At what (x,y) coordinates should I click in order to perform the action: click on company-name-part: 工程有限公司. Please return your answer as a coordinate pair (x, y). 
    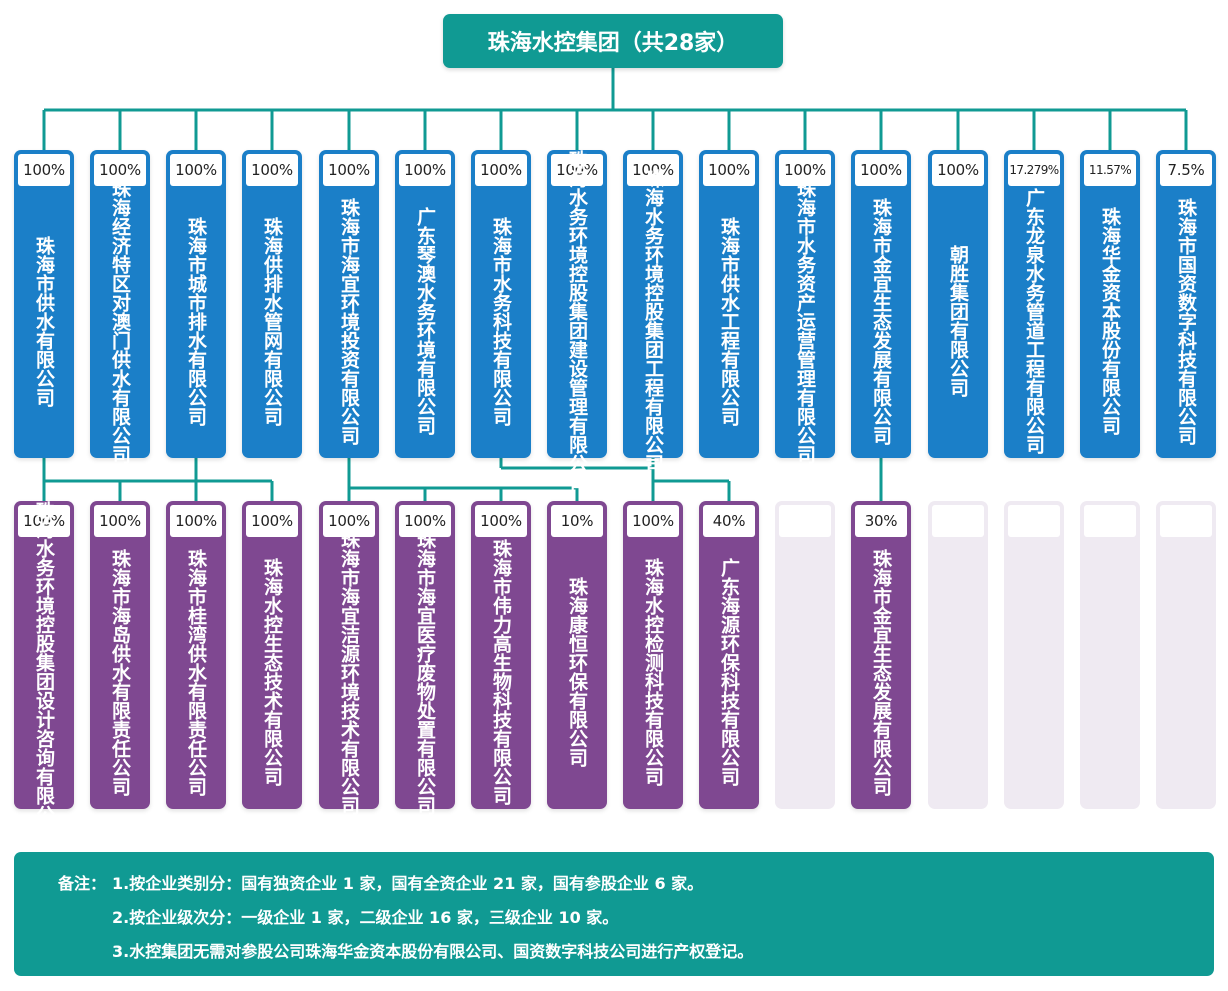
    Looking at the image, I should click on (653, 416).